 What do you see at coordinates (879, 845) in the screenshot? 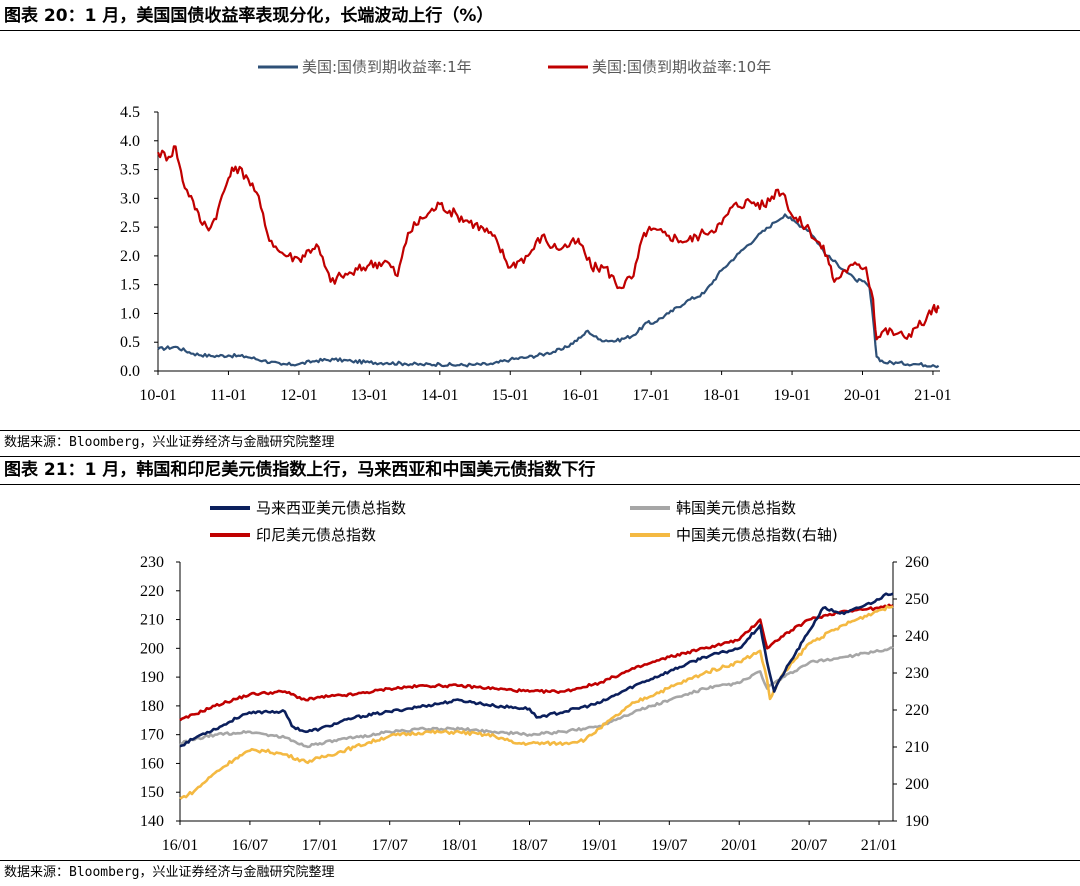
I see `x-tick-label: 21/01` at bounding box center [879, 845].